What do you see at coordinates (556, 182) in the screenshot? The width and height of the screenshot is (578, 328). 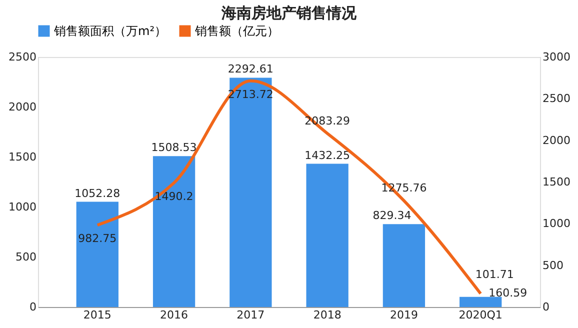 I see `y2-tick-label: 1500` at bounding box center [556, 182].